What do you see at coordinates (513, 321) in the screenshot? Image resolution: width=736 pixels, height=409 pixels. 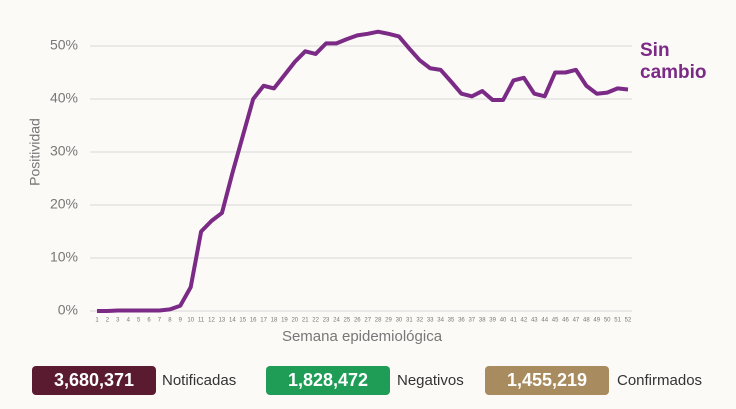 I see `x-tick-label: 41` at bounding box center [513, 321].